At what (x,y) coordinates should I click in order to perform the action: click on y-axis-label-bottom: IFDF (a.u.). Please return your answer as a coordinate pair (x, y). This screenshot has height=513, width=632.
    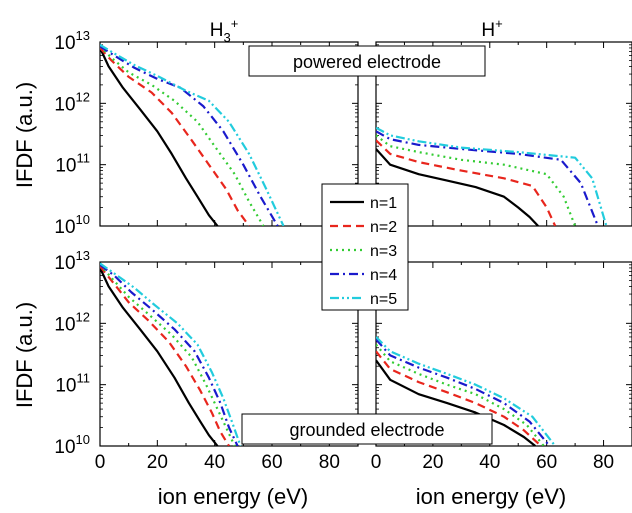
    Looking at the image, I should click on (24, 355).